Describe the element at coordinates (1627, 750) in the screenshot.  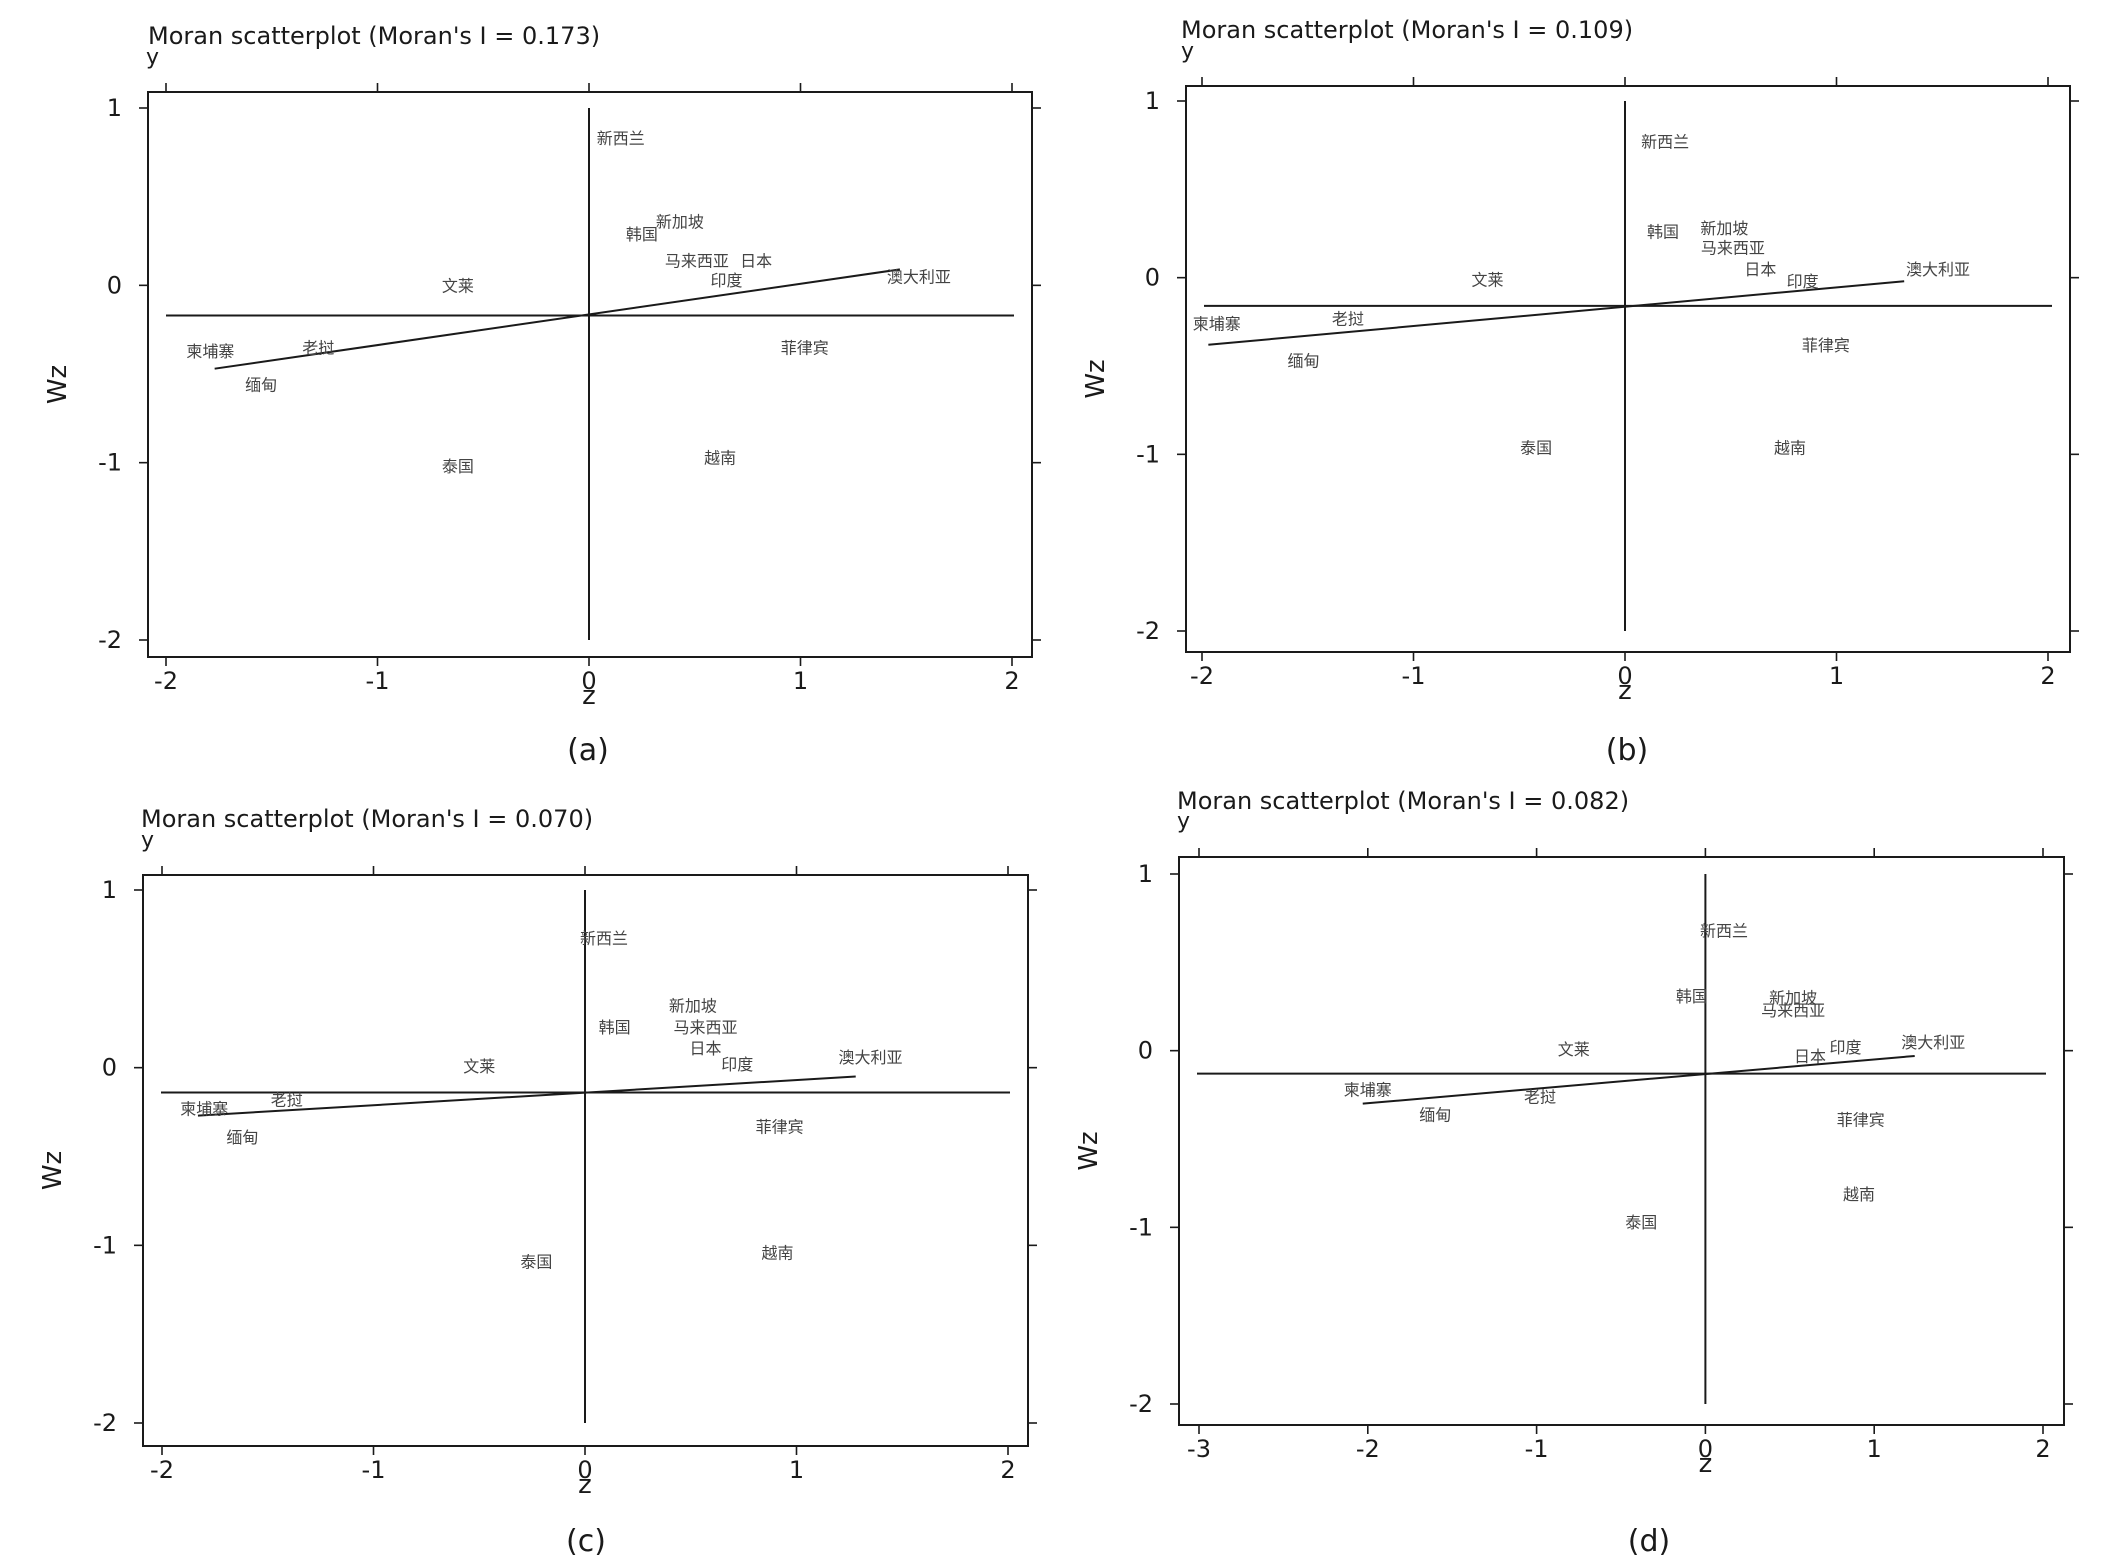
I see `panel-label: (b)` at that location.